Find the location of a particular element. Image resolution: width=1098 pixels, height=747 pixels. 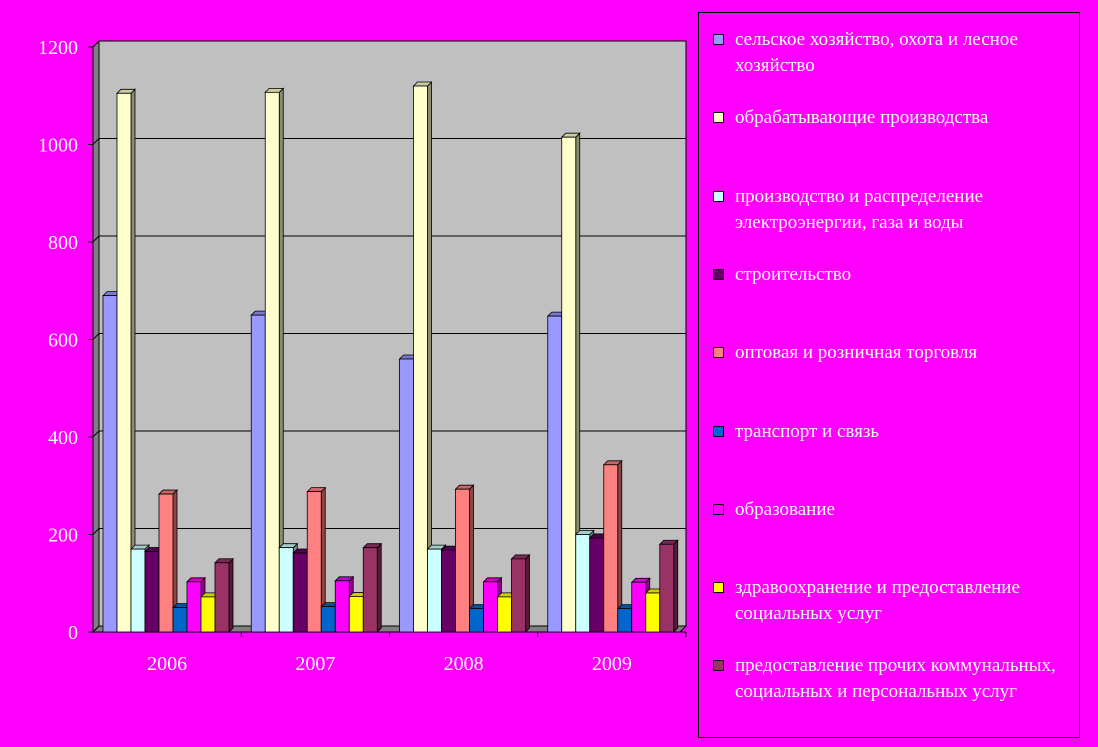

y-tick-label: 0 is located at coordinates (73, 633).